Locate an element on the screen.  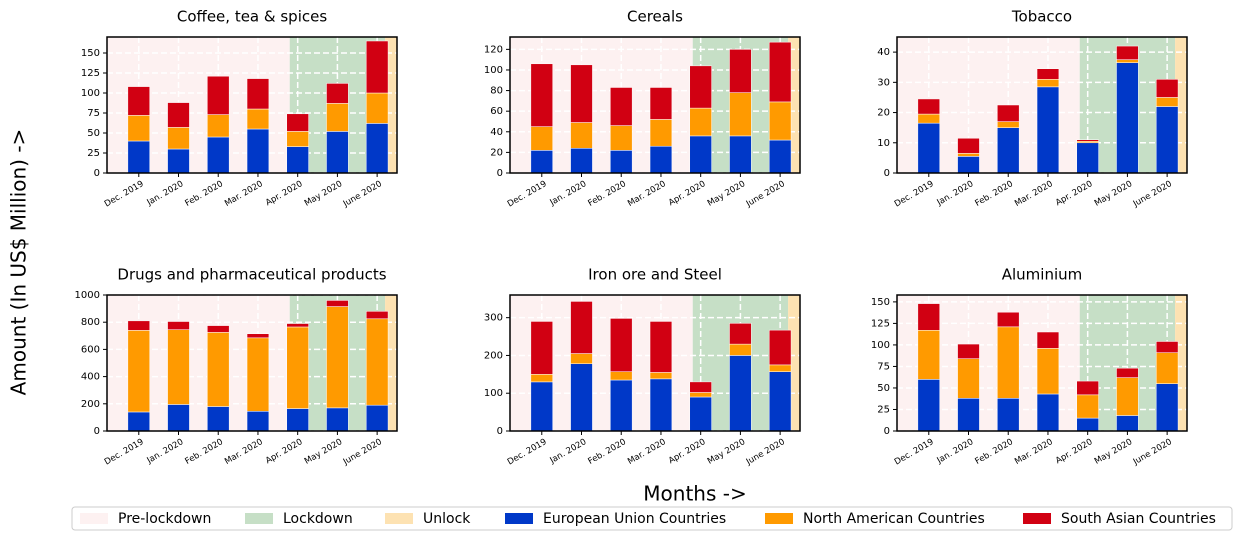
legend-label: Unlock is located at coordinates (447, 519).